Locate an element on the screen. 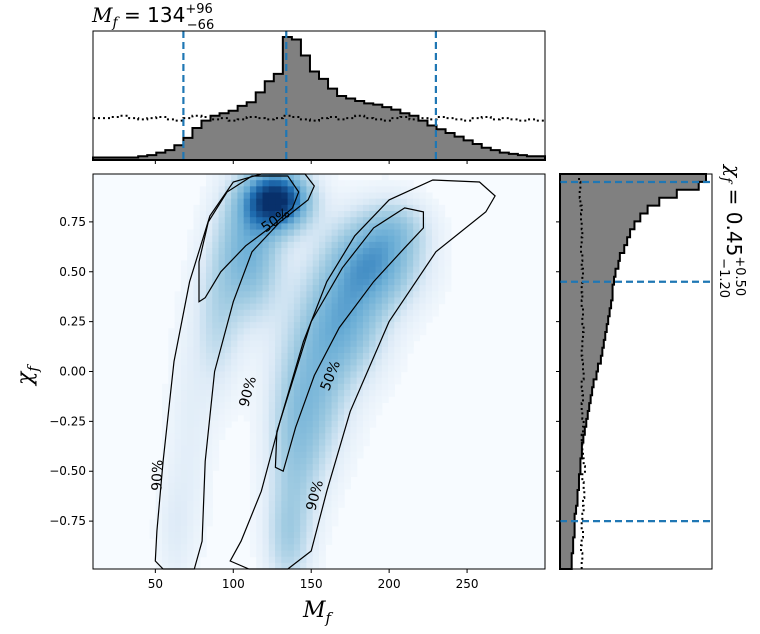 The height and width of the screenshot is (634, 760). contour-50-percent is located at coordinates (349, 340).